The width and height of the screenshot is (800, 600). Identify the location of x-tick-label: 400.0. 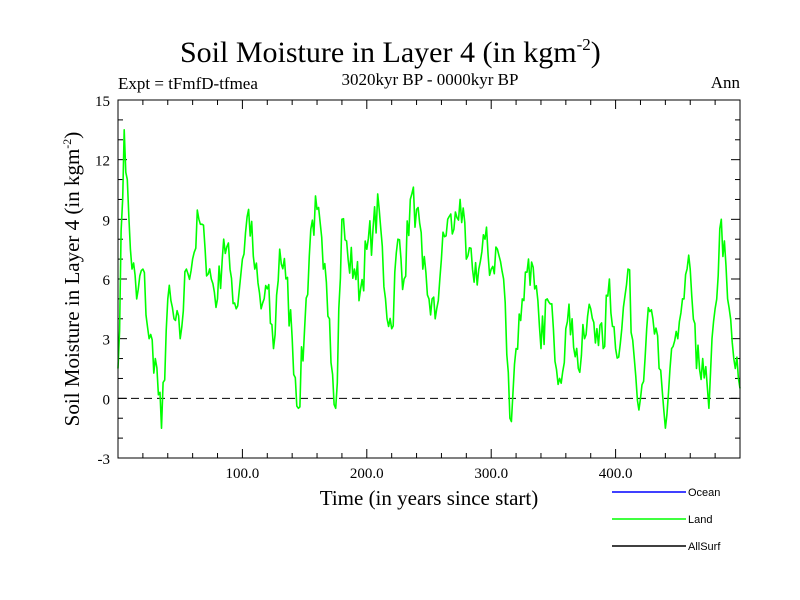
(616, 474).